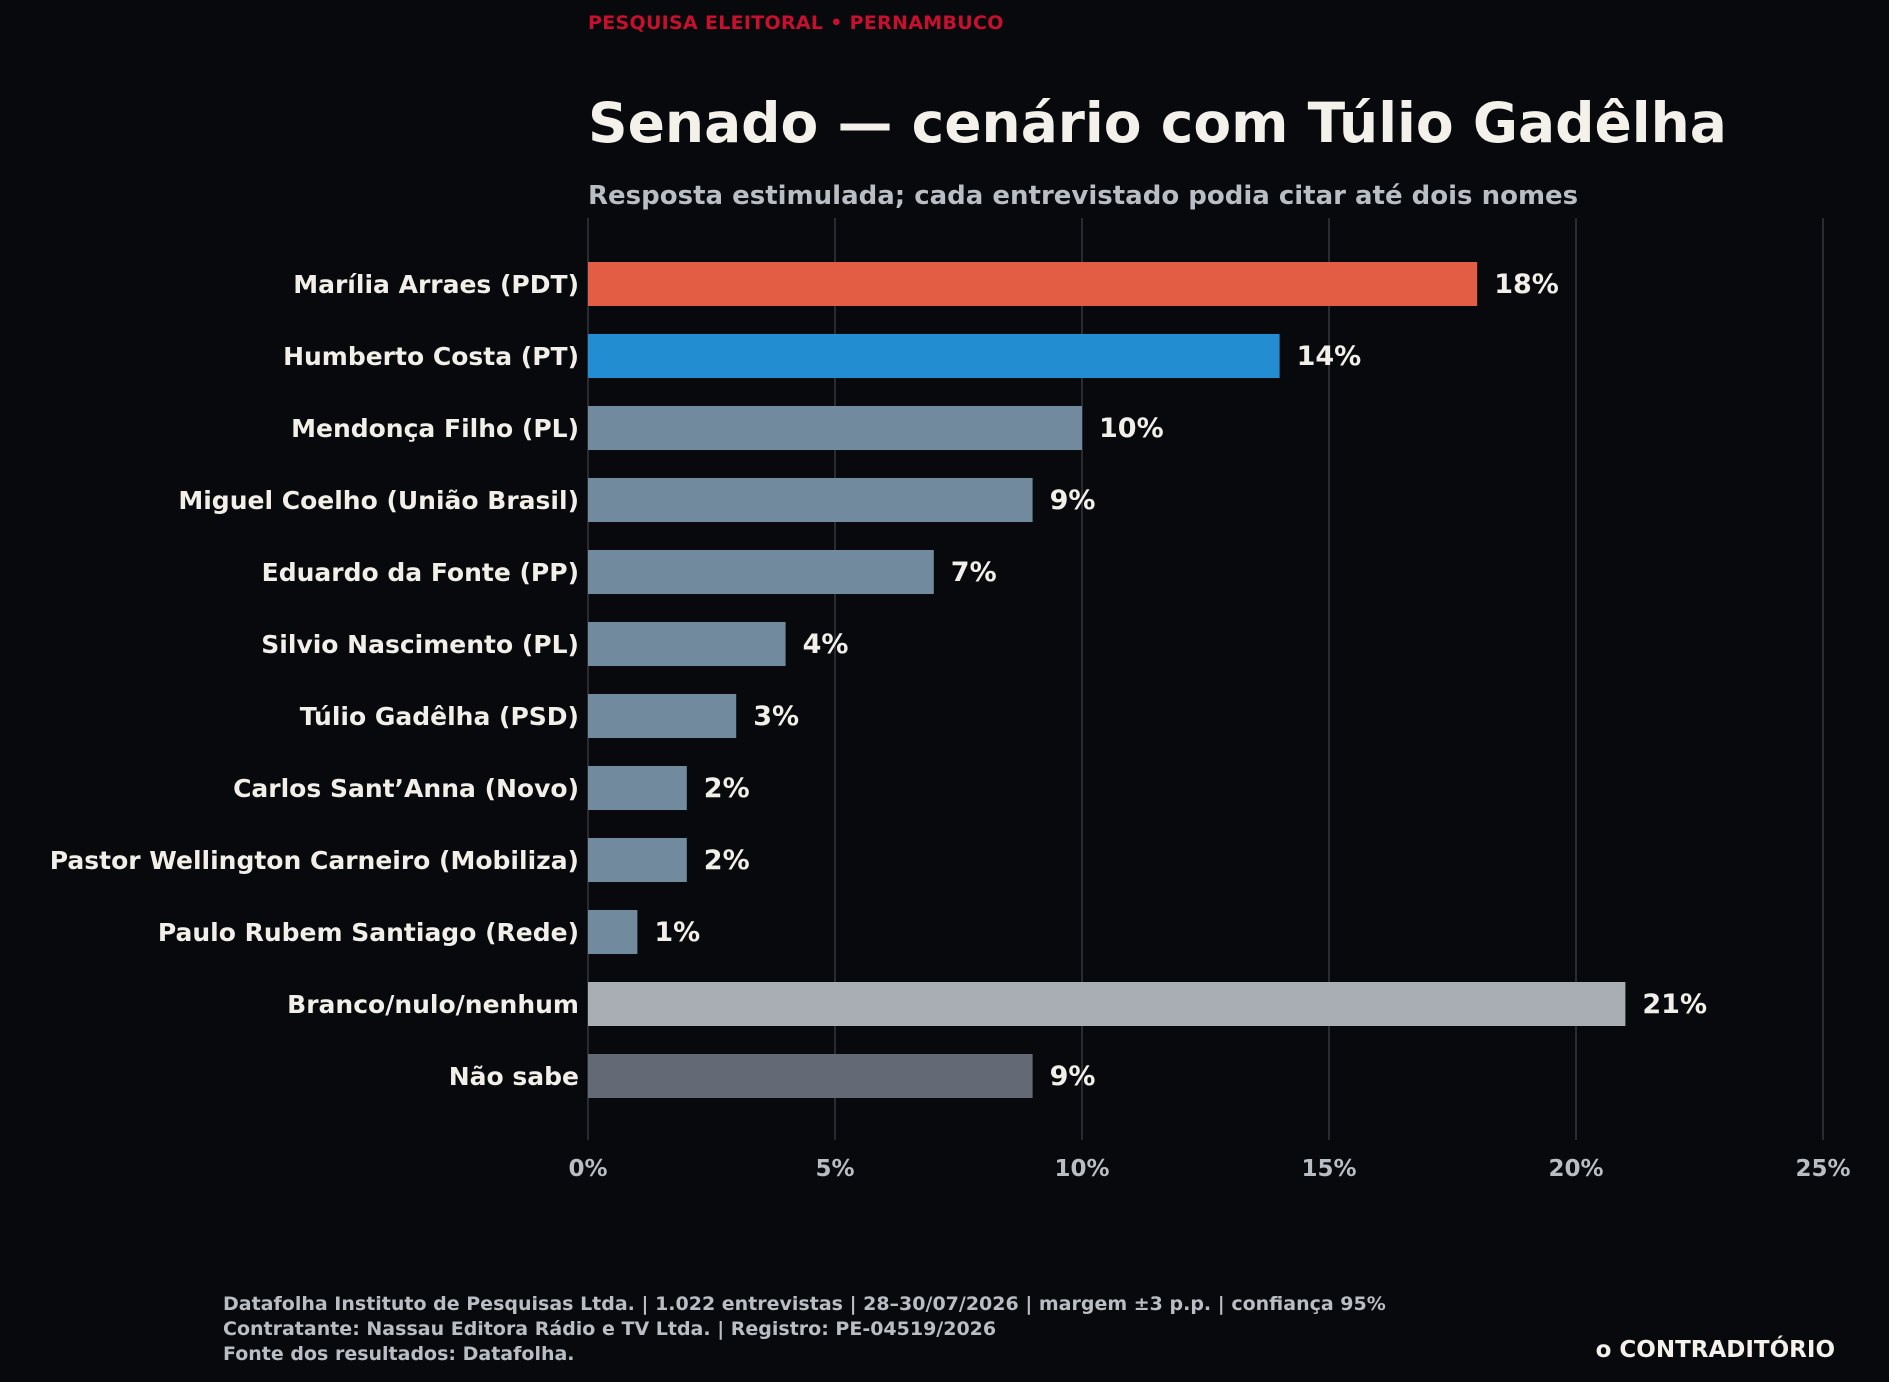 The image size is (1889, 1382). I want to click on value-label: 18%, so click(1526, 284).